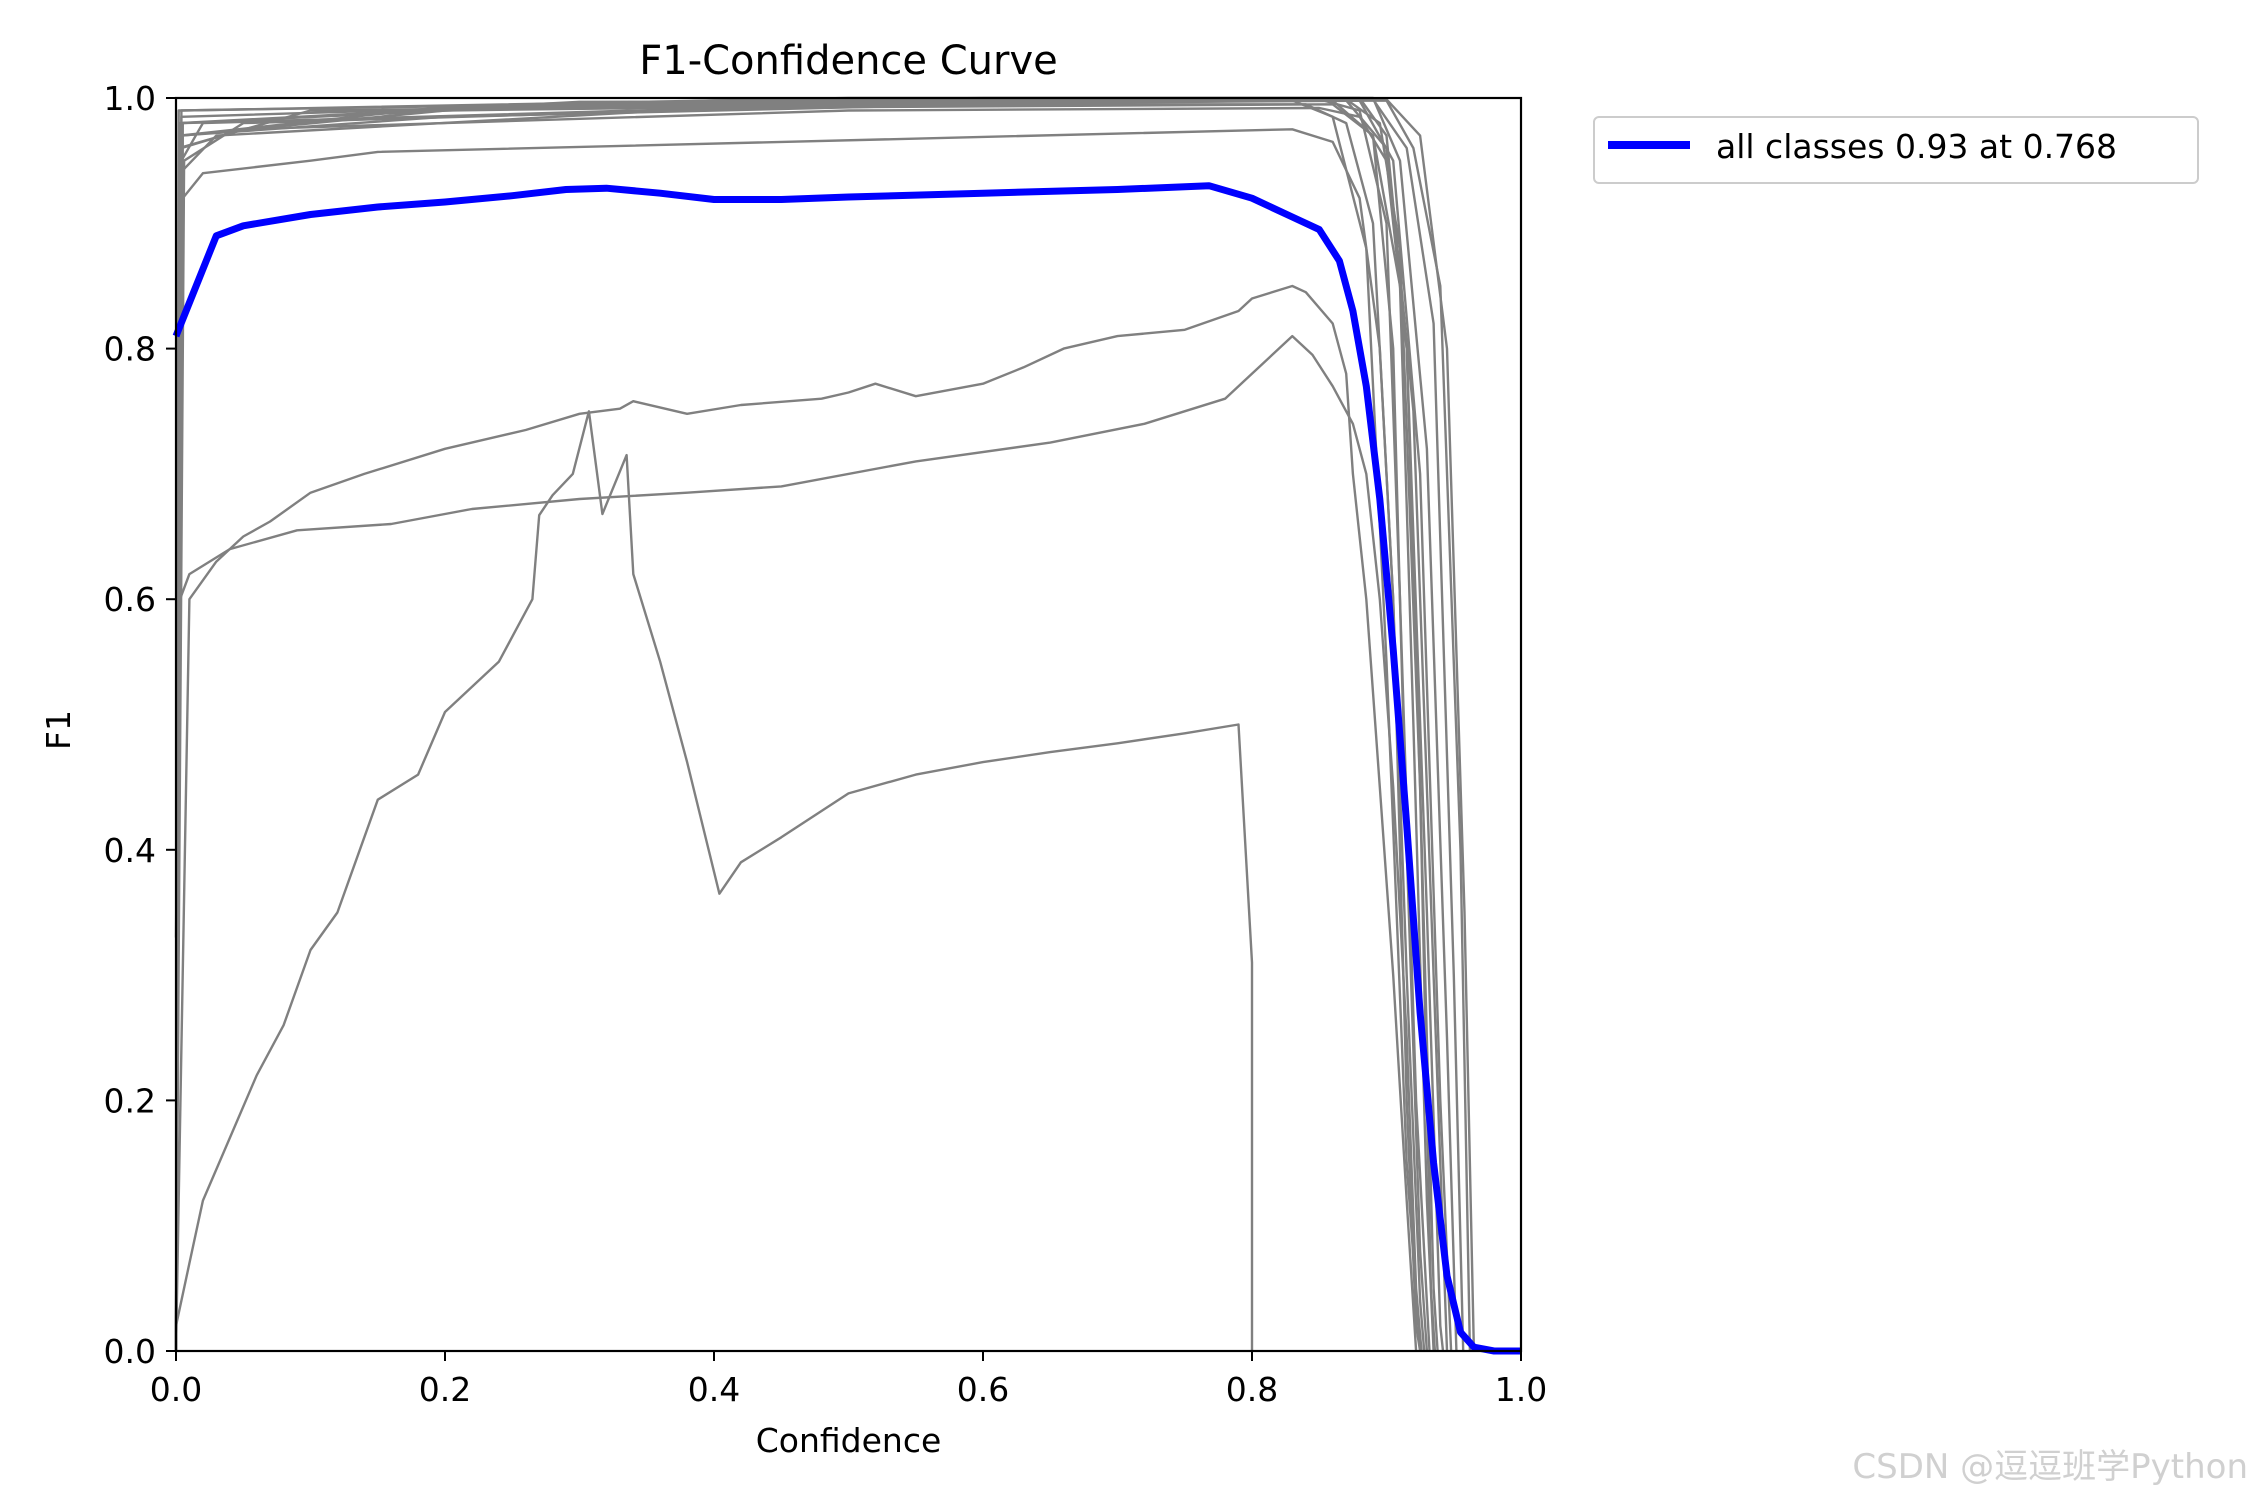 The height and width of the screenshot is (1505, 2250). Describe the element at coordinates (1521, 1389) in the screenshot. I see `x-tick-label: 1.0` at that location.